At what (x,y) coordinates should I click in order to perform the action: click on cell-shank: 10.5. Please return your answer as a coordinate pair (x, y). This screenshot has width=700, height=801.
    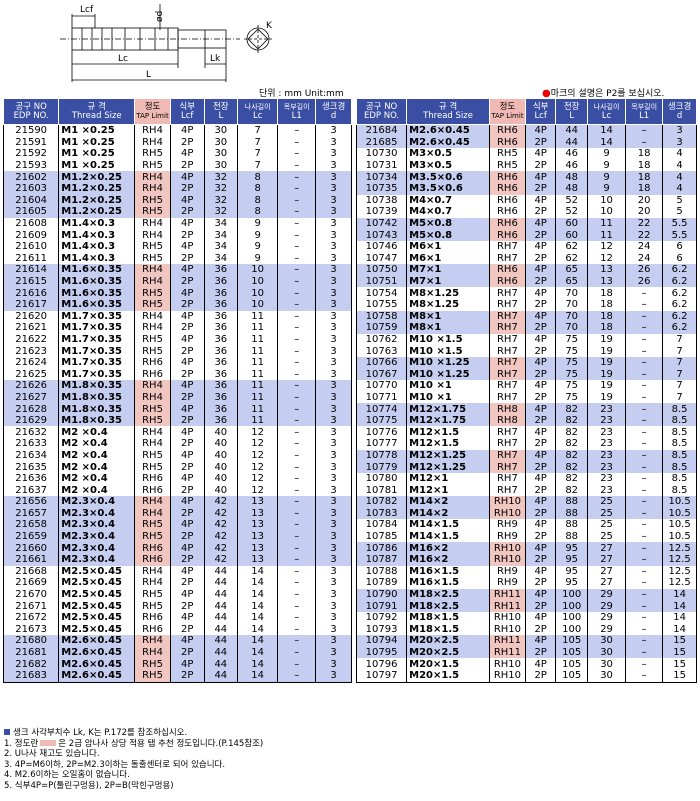
    Looking at the image, I should click on (679, 536).